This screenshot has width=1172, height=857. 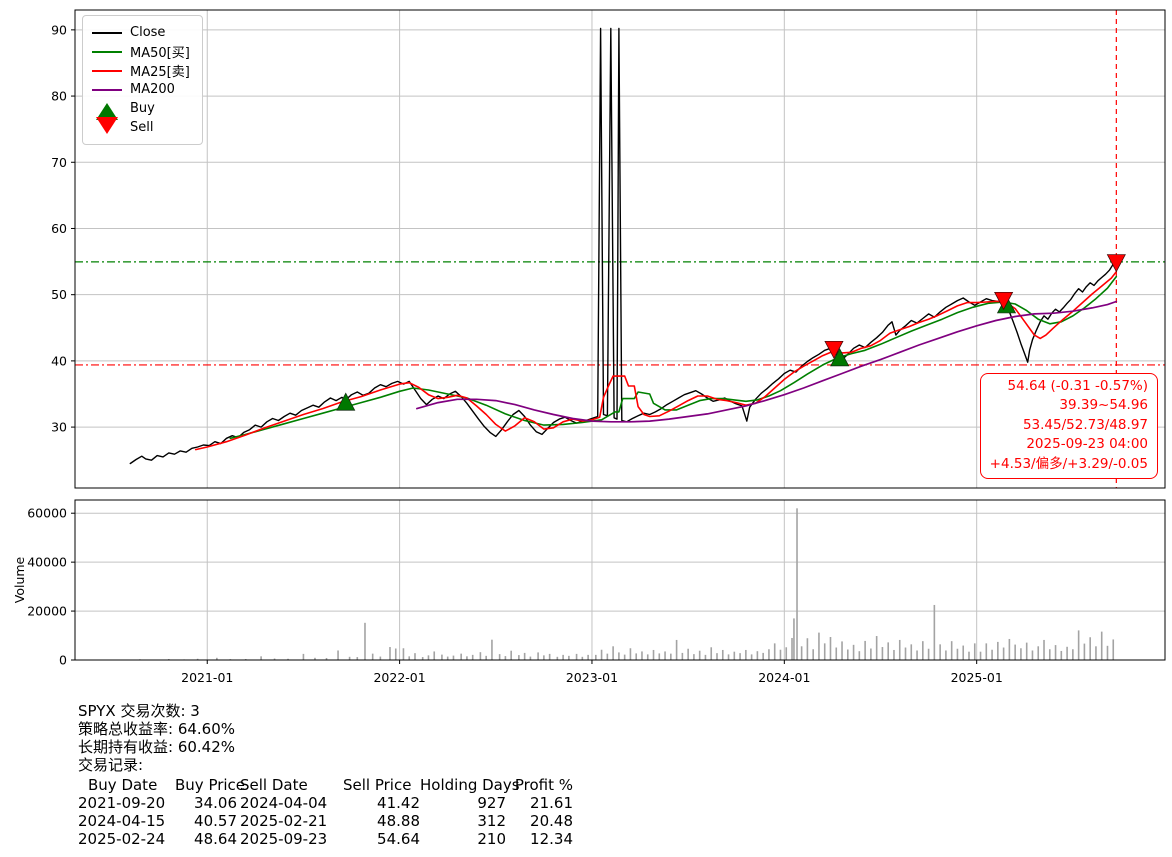 I want to click on volume-axis-label: Volume, so click(x=19, y=579).